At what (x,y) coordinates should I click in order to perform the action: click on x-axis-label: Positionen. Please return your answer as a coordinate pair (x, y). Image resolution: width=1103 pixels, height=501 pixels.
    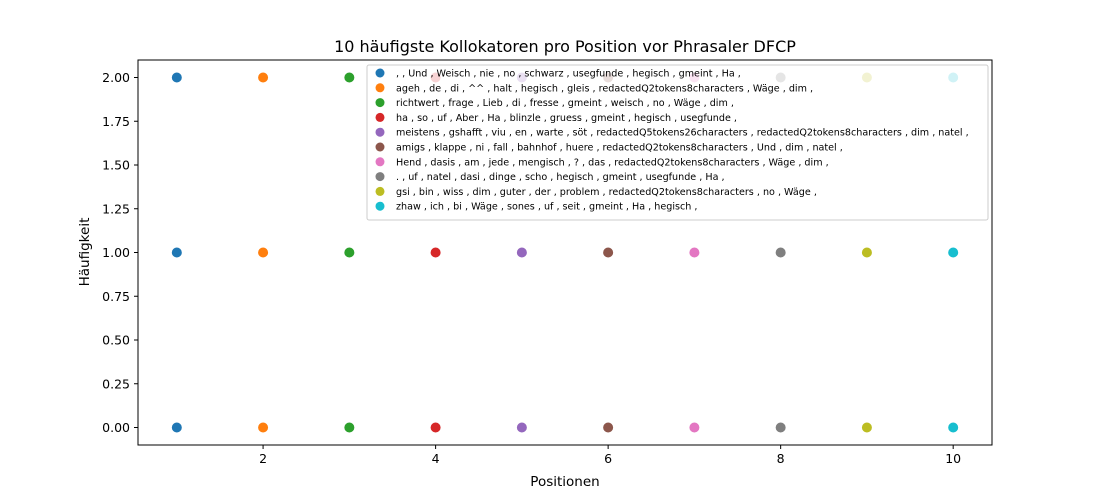
    Looking at the image, I should click on (564, 482).